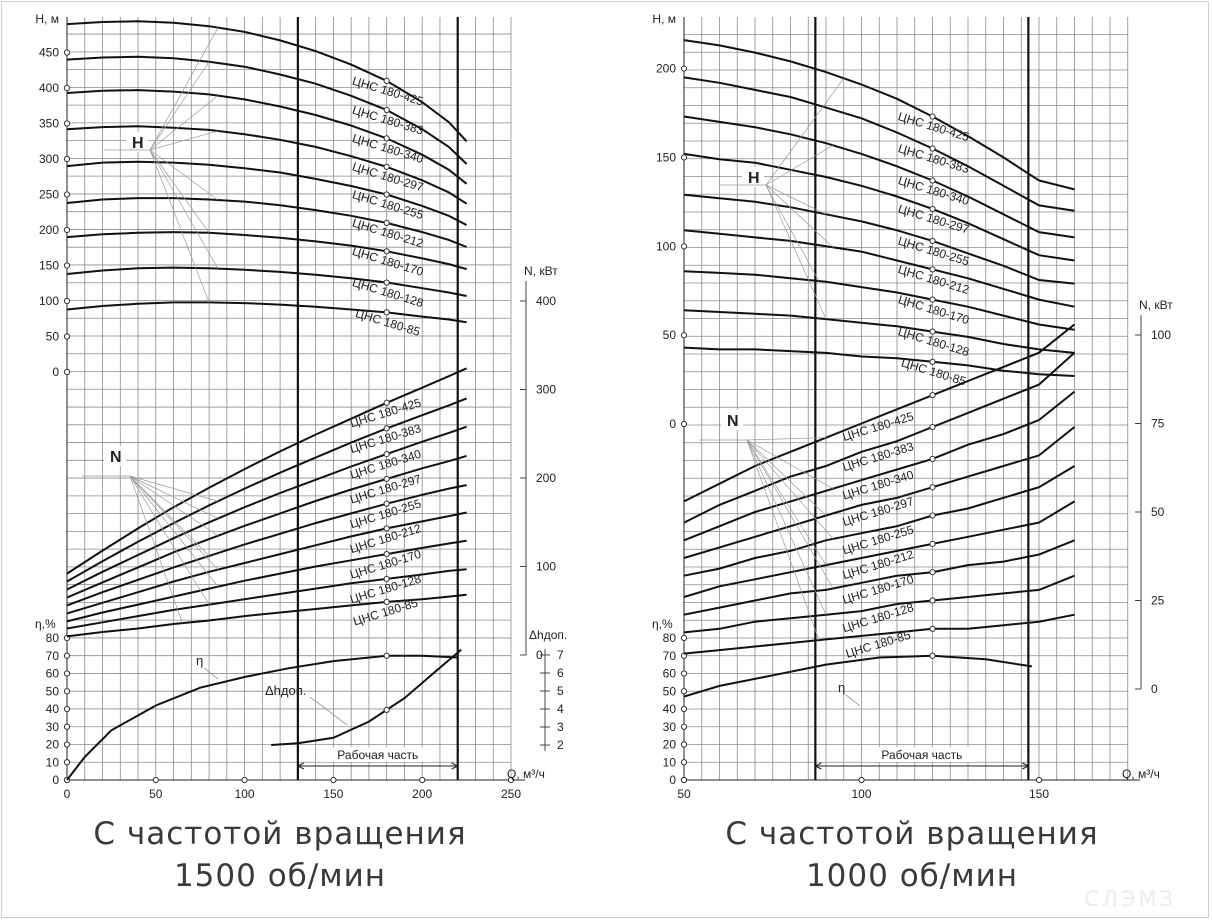 This screenshot has width=1212, height=921. Describe the element at coordinates (1026, 766) in the screenshot. I see `rpm1000-working-zone-arrowhead-right` at that location.